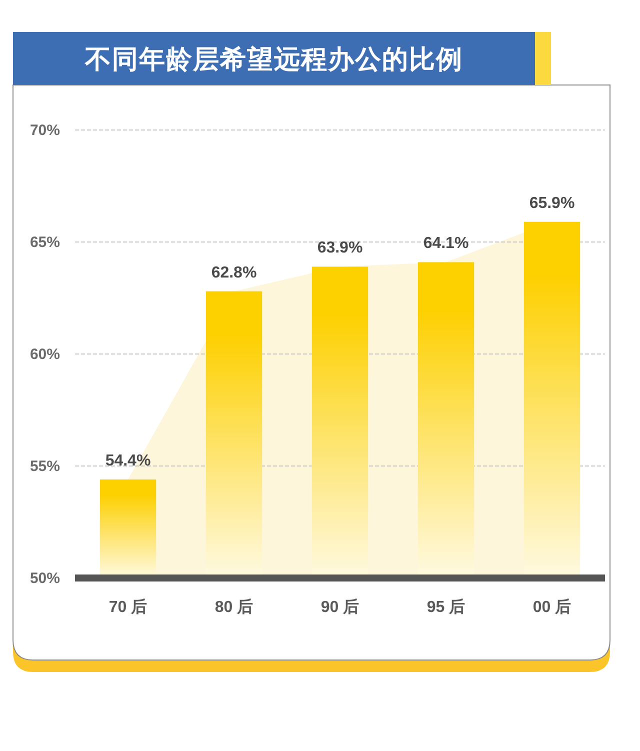 The image size is (640, 751). I want to click on x-tick-label: 80 后, so click(234, 607).